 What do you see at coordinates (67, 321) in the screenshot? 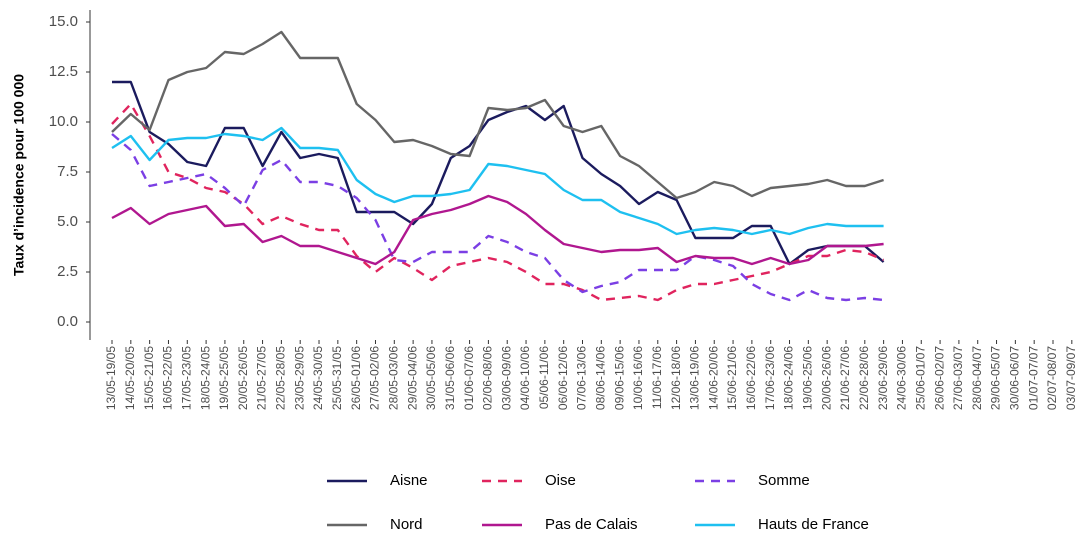
I see `y-tick-label: 0.0` at bounding box center [67, 321].